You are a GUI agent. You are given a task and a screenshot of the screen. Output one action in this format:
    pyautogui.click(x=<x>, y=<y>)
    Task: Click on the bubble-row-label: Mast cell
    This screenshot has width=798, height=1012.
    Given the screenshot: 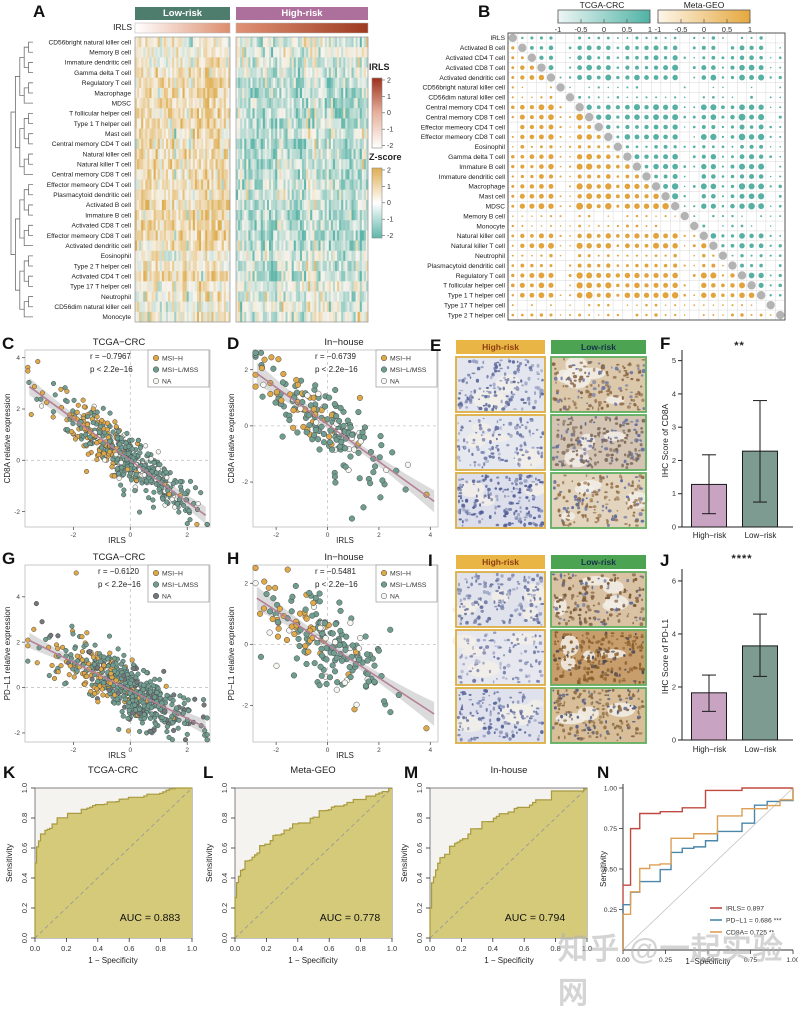 What is the action you would take?
    pyautogui.click(x=492, y=197)
    